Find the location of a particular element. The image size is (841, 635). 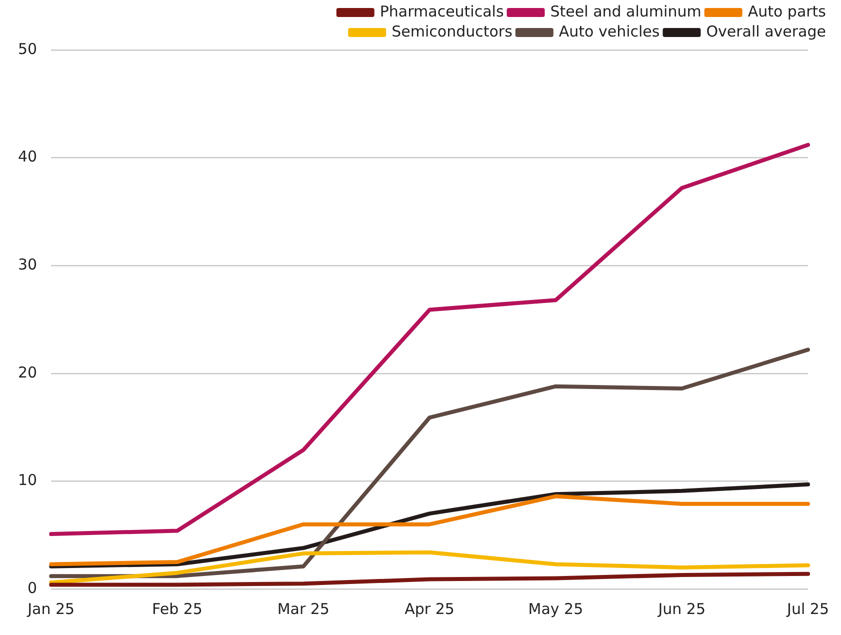

legend-label: Overall average is located at coordinates (766, 31).